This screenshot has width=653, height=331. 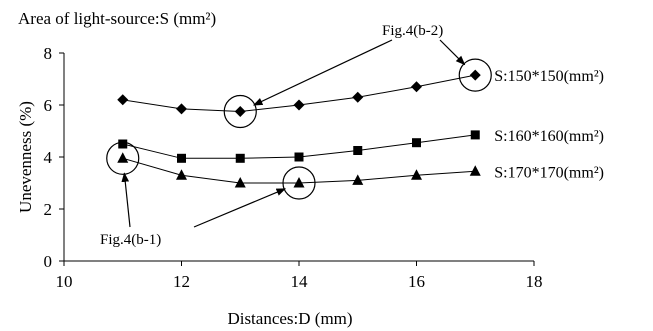 I want to click on x-tick-label: 10, so click(x=64, y=281).